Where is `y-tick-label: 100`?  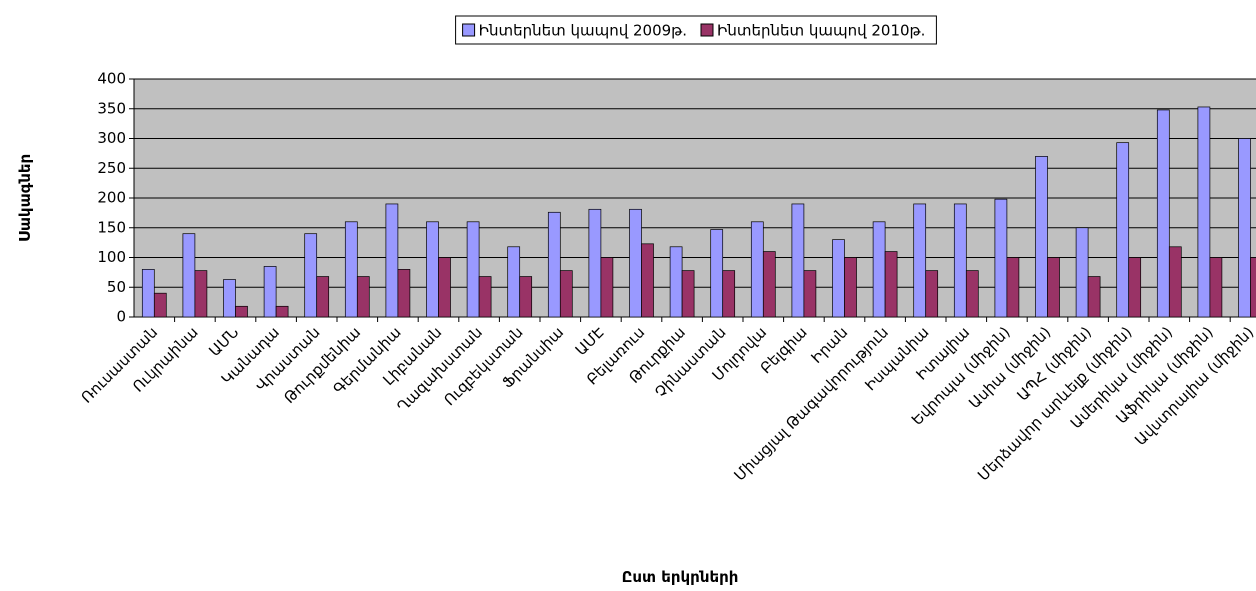
y-tick-label: 100 is located at coordinates (111, 257).